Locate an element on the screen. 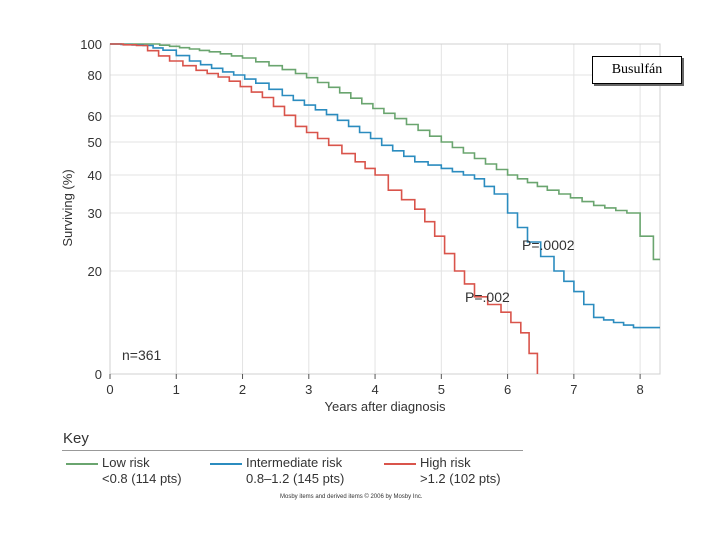  x-tick-label: 8 is located at coordinates (640, 389).